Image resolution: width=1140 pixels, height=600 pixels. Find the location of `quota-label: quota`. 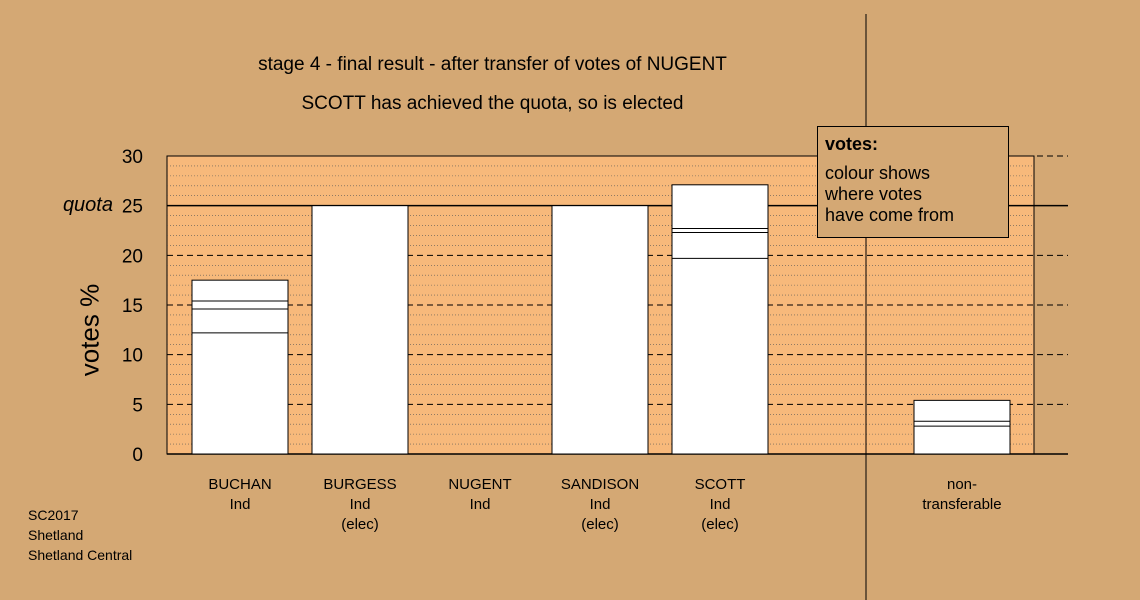

quota-label: quota is located at coordinates (87, 205).